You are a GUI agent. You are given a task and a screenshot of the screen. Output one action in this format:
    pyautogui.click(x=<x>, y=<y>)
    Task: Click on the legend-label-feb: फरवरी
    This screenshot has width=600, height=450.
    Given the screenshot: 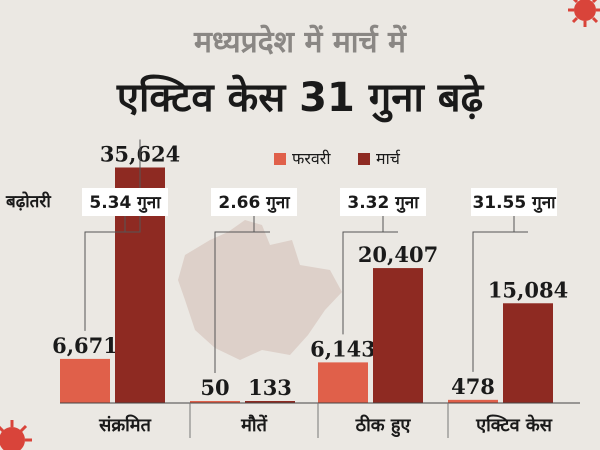 What is the action you would take?
    pyautogui.click(x=311, y=158)
    